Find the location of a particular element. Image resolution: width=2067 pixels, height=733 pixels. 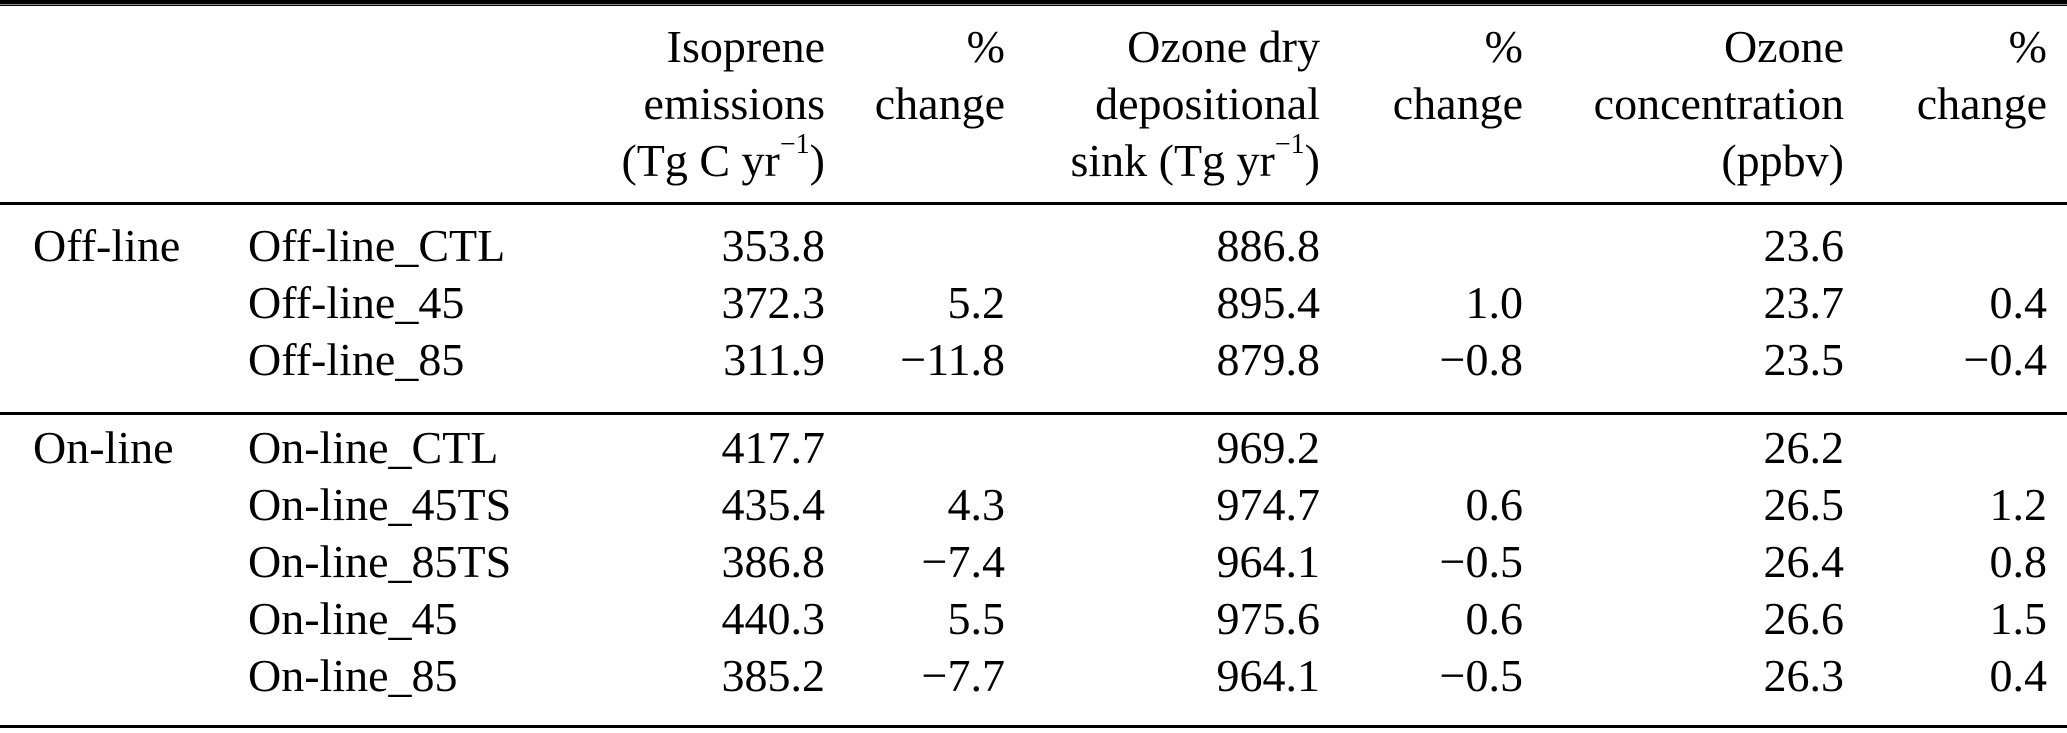

value-cell-conc: 26.2 is located at coordinates (1804, 447).